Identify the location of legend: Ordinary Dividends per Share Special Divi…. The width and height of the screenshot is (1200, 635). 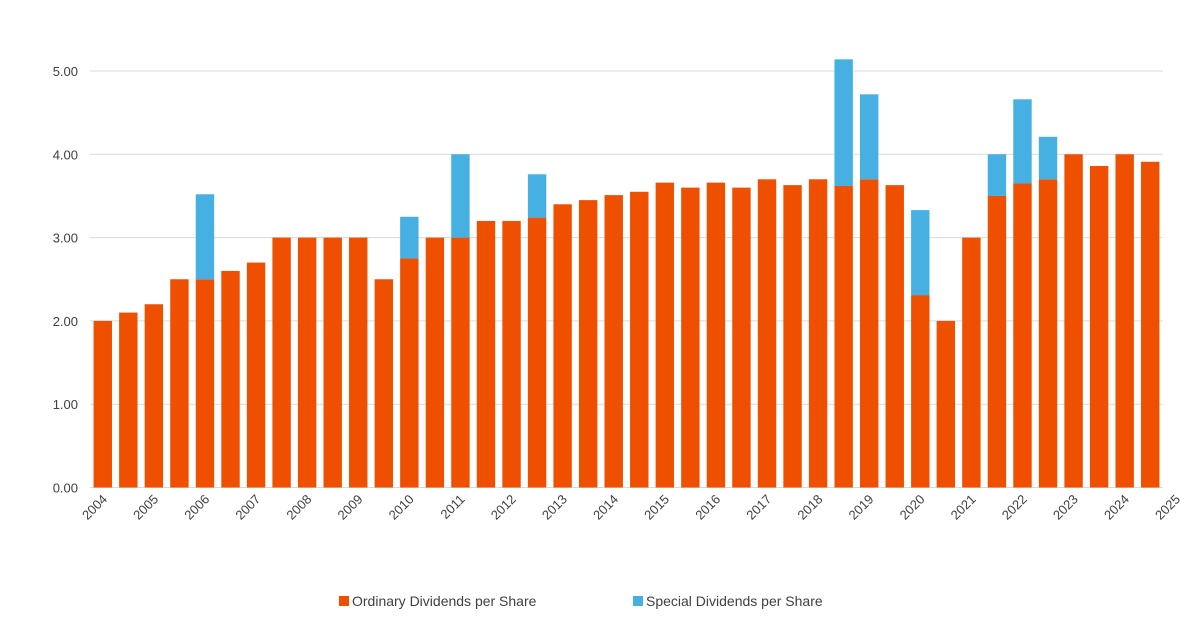
(581, 601).